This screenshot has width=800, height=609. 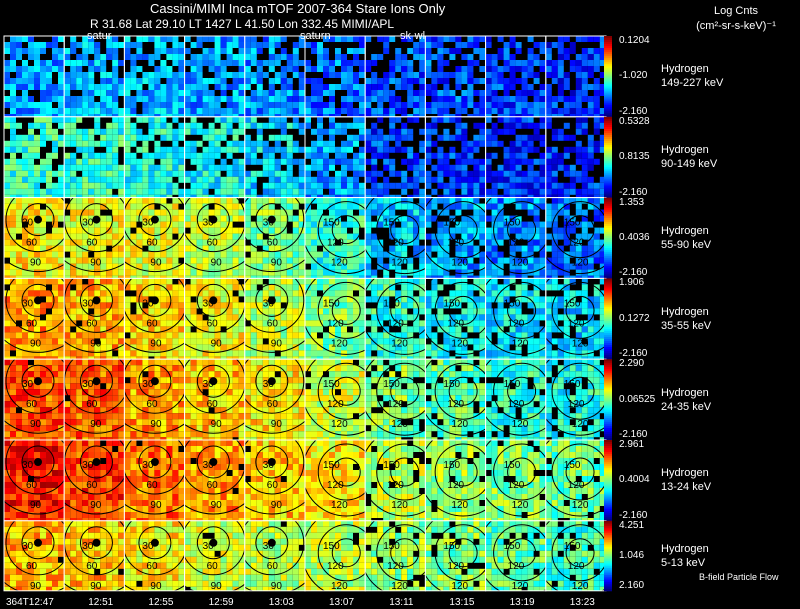 What do you see at coordinates (686, 245) in the screenshot?
I see `band-energy: 55-90 keV` at bounding box center [686, 245].